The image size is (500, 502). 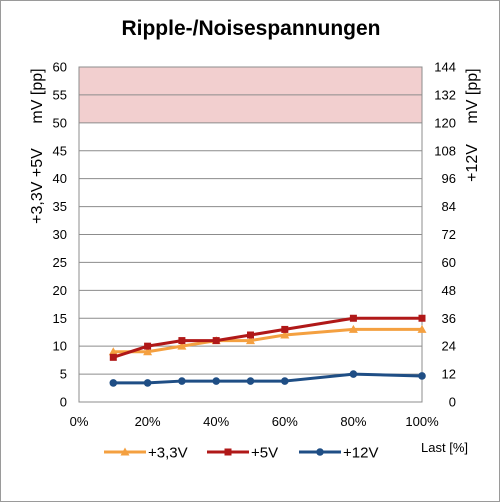 I want to click on x-axis: 0% 20% 40% 60% 80% 100%, so click(x=254, y=421).